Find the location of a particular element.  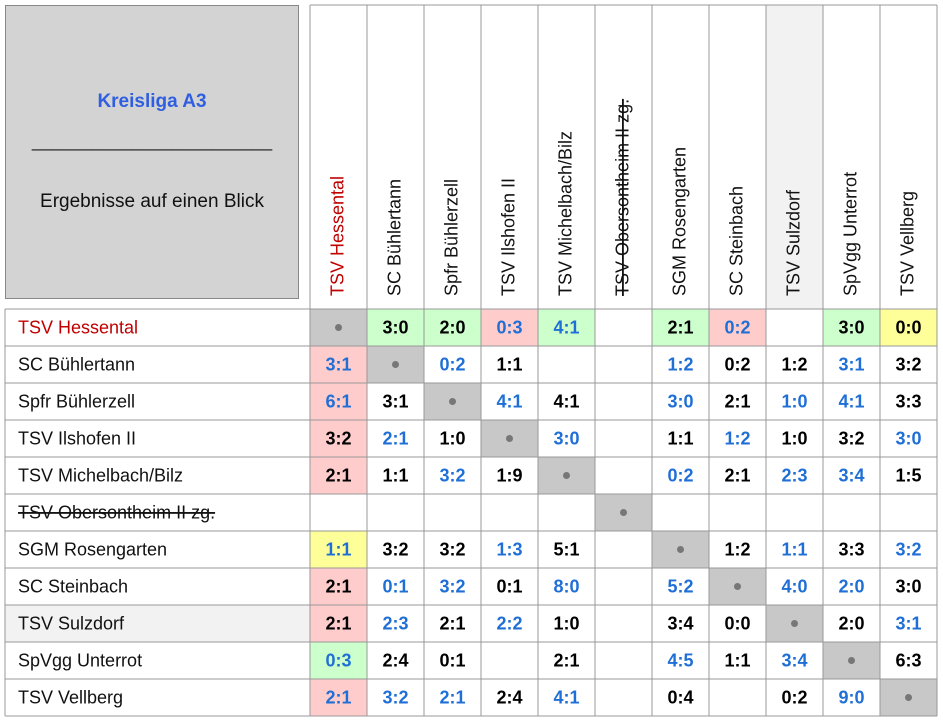

score: 9:0 is located at coordinates (851, 697).